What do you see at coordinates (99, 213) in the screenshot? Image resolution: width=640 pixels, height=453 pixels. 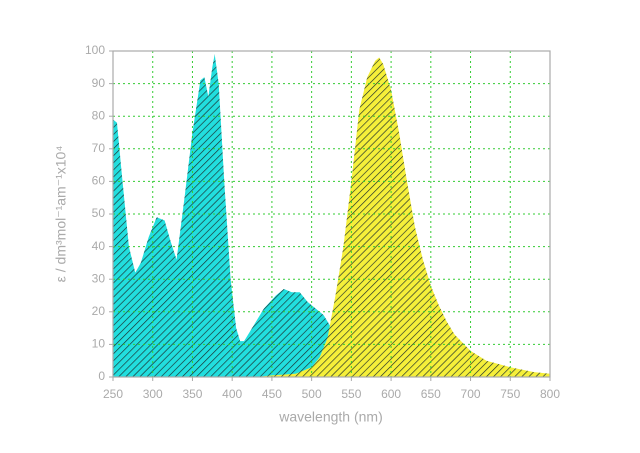 I see `y-tick-label: 50` at bounding box center [99, 213].